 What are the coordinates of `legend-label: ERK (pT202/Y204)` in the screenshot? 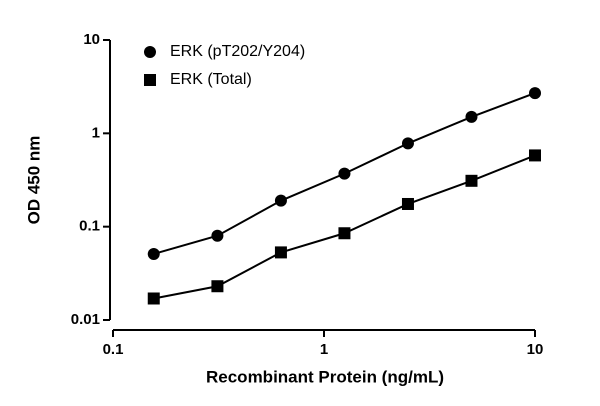 It's located at (237, 51).